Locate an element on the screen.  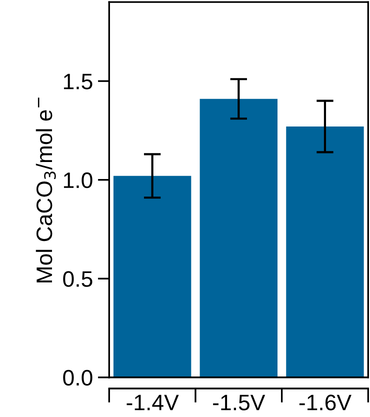
y-tick-label: 1.5 is located at coordinates (78, 82).